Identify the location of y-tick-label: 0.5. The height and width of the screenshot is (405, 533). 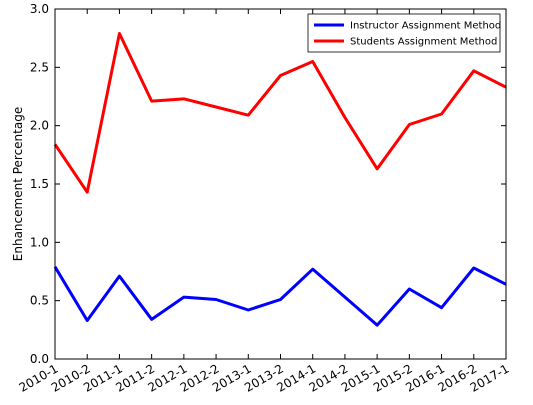
(39, 301).